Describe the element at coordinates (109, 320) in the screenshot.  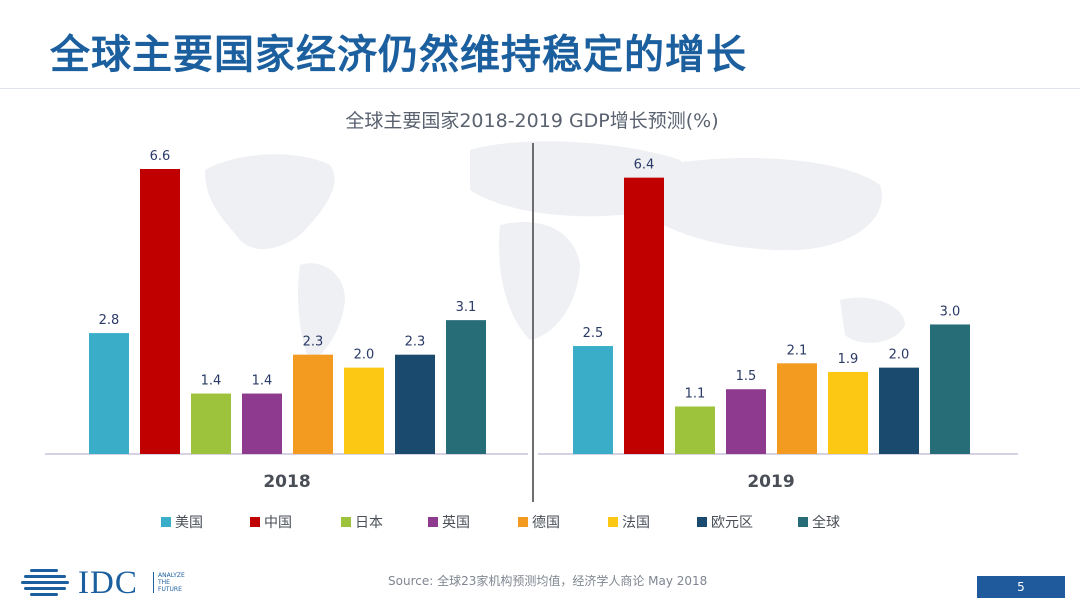
I see `value-label-2018-0: 2.8` at that location.